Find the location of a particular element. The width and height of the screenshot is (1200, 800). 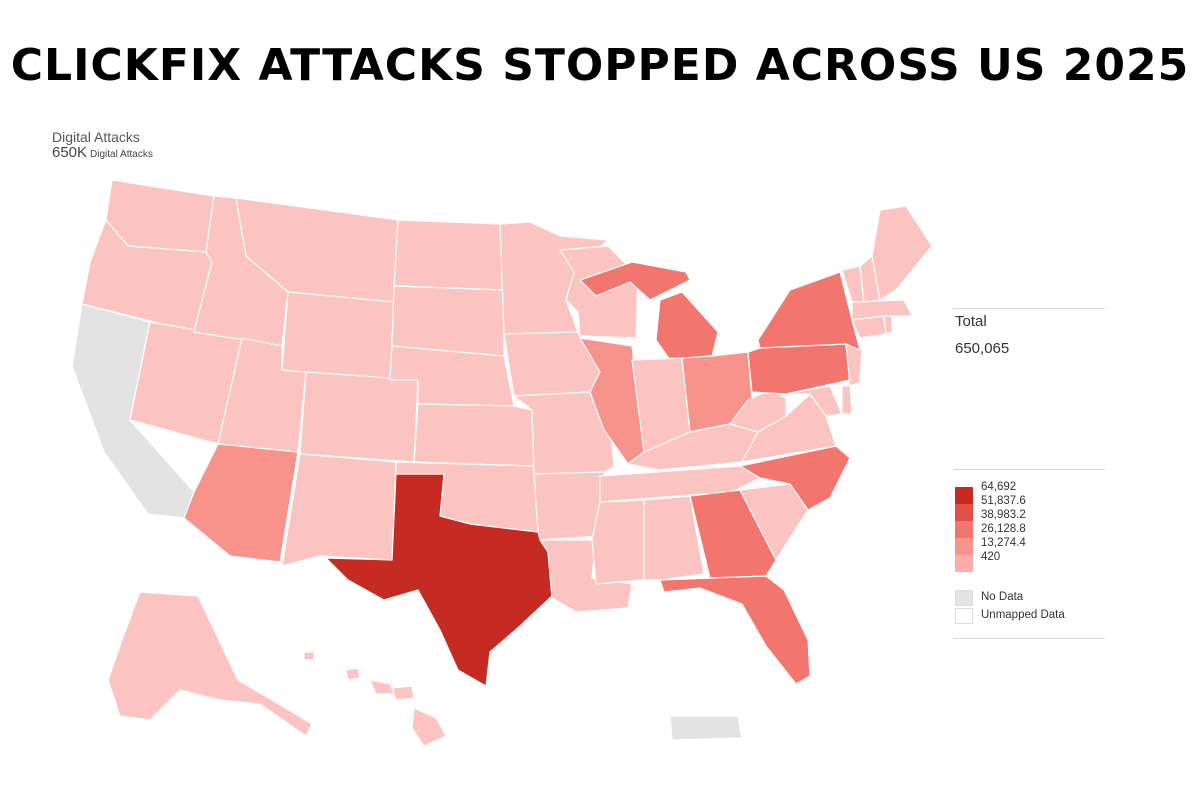

metric-value-line: 650K Digital Attacks is located at coordinates (102, 153).